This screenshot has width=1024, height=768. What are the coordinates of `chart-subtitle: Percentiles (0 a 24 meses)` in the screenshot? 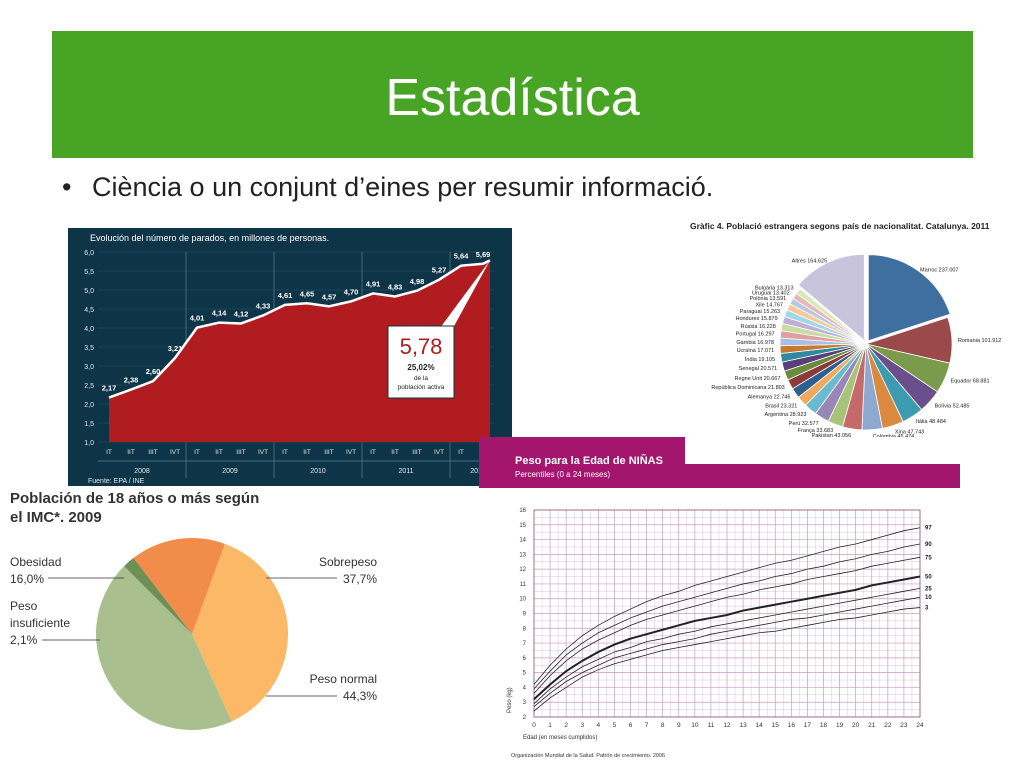 It's located at (562, 474).